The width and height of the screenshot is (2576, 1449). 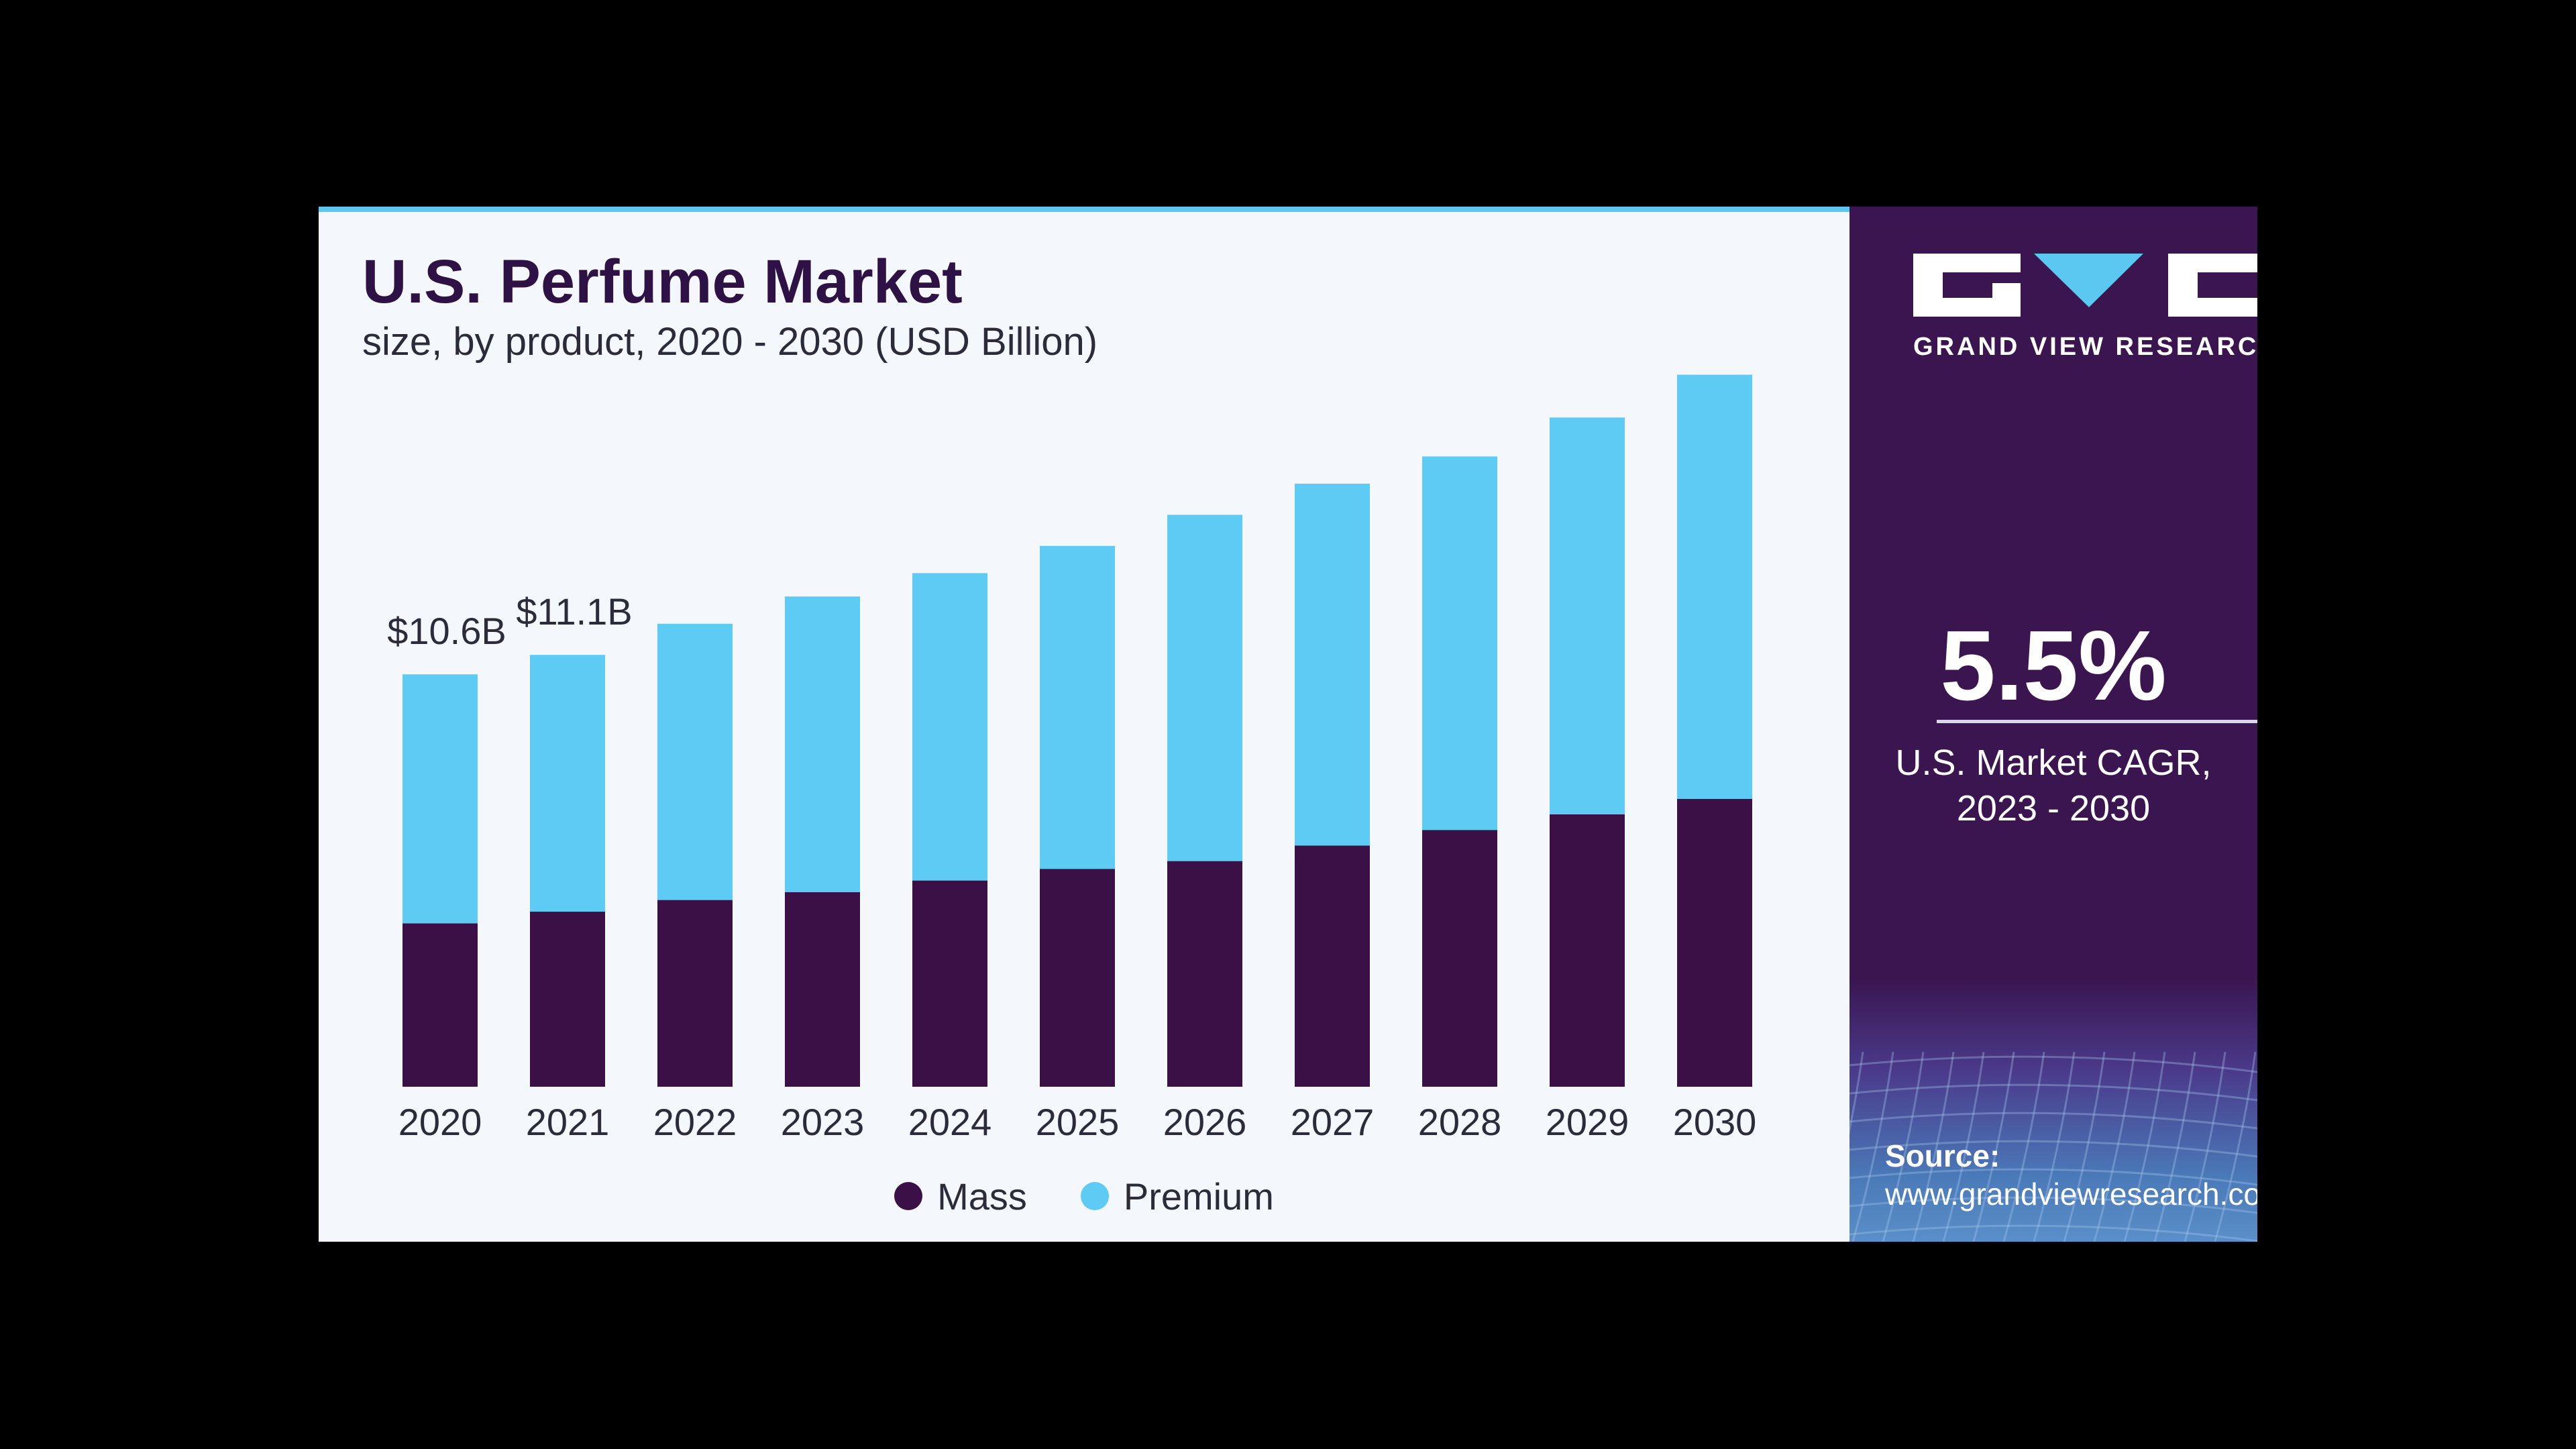 I want to click on legend-label-premium: Premium, so click(x=1198, y=1196).